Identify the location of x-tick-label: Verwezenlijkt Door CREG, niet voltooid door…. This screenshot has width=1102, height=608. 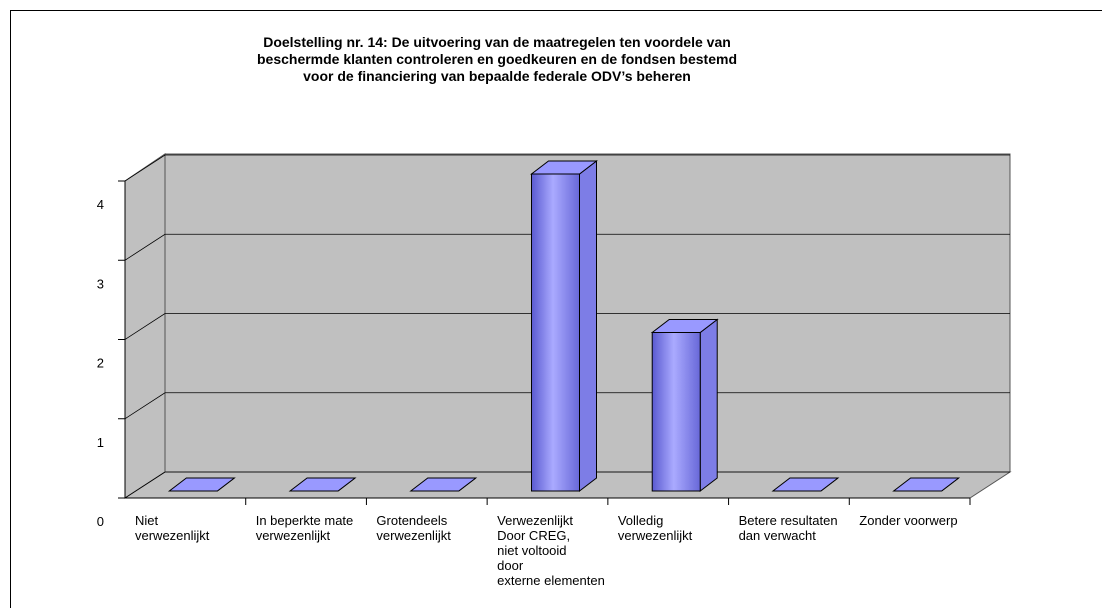
(551, 550).